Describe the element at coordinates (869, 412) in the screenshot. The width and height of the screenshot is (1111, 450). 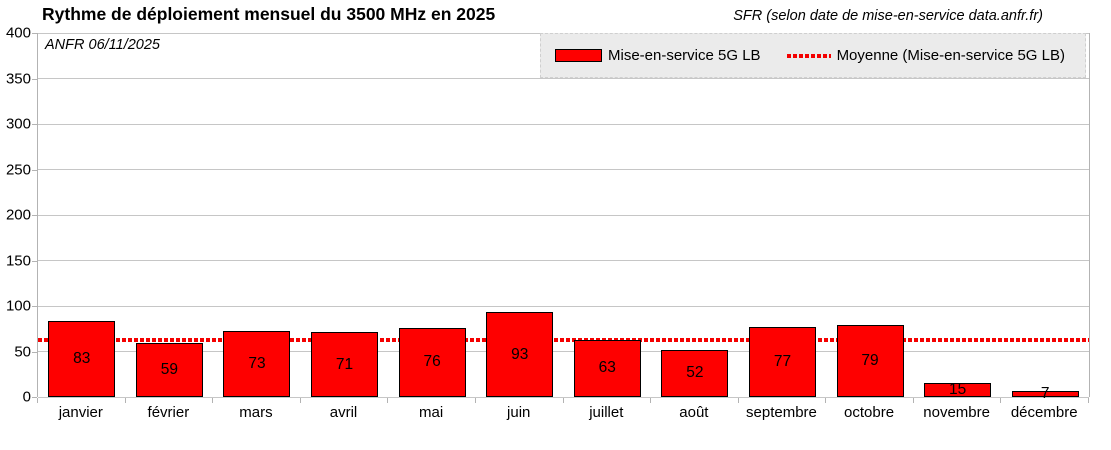
I see `x-axis-label: octobre` at that location.